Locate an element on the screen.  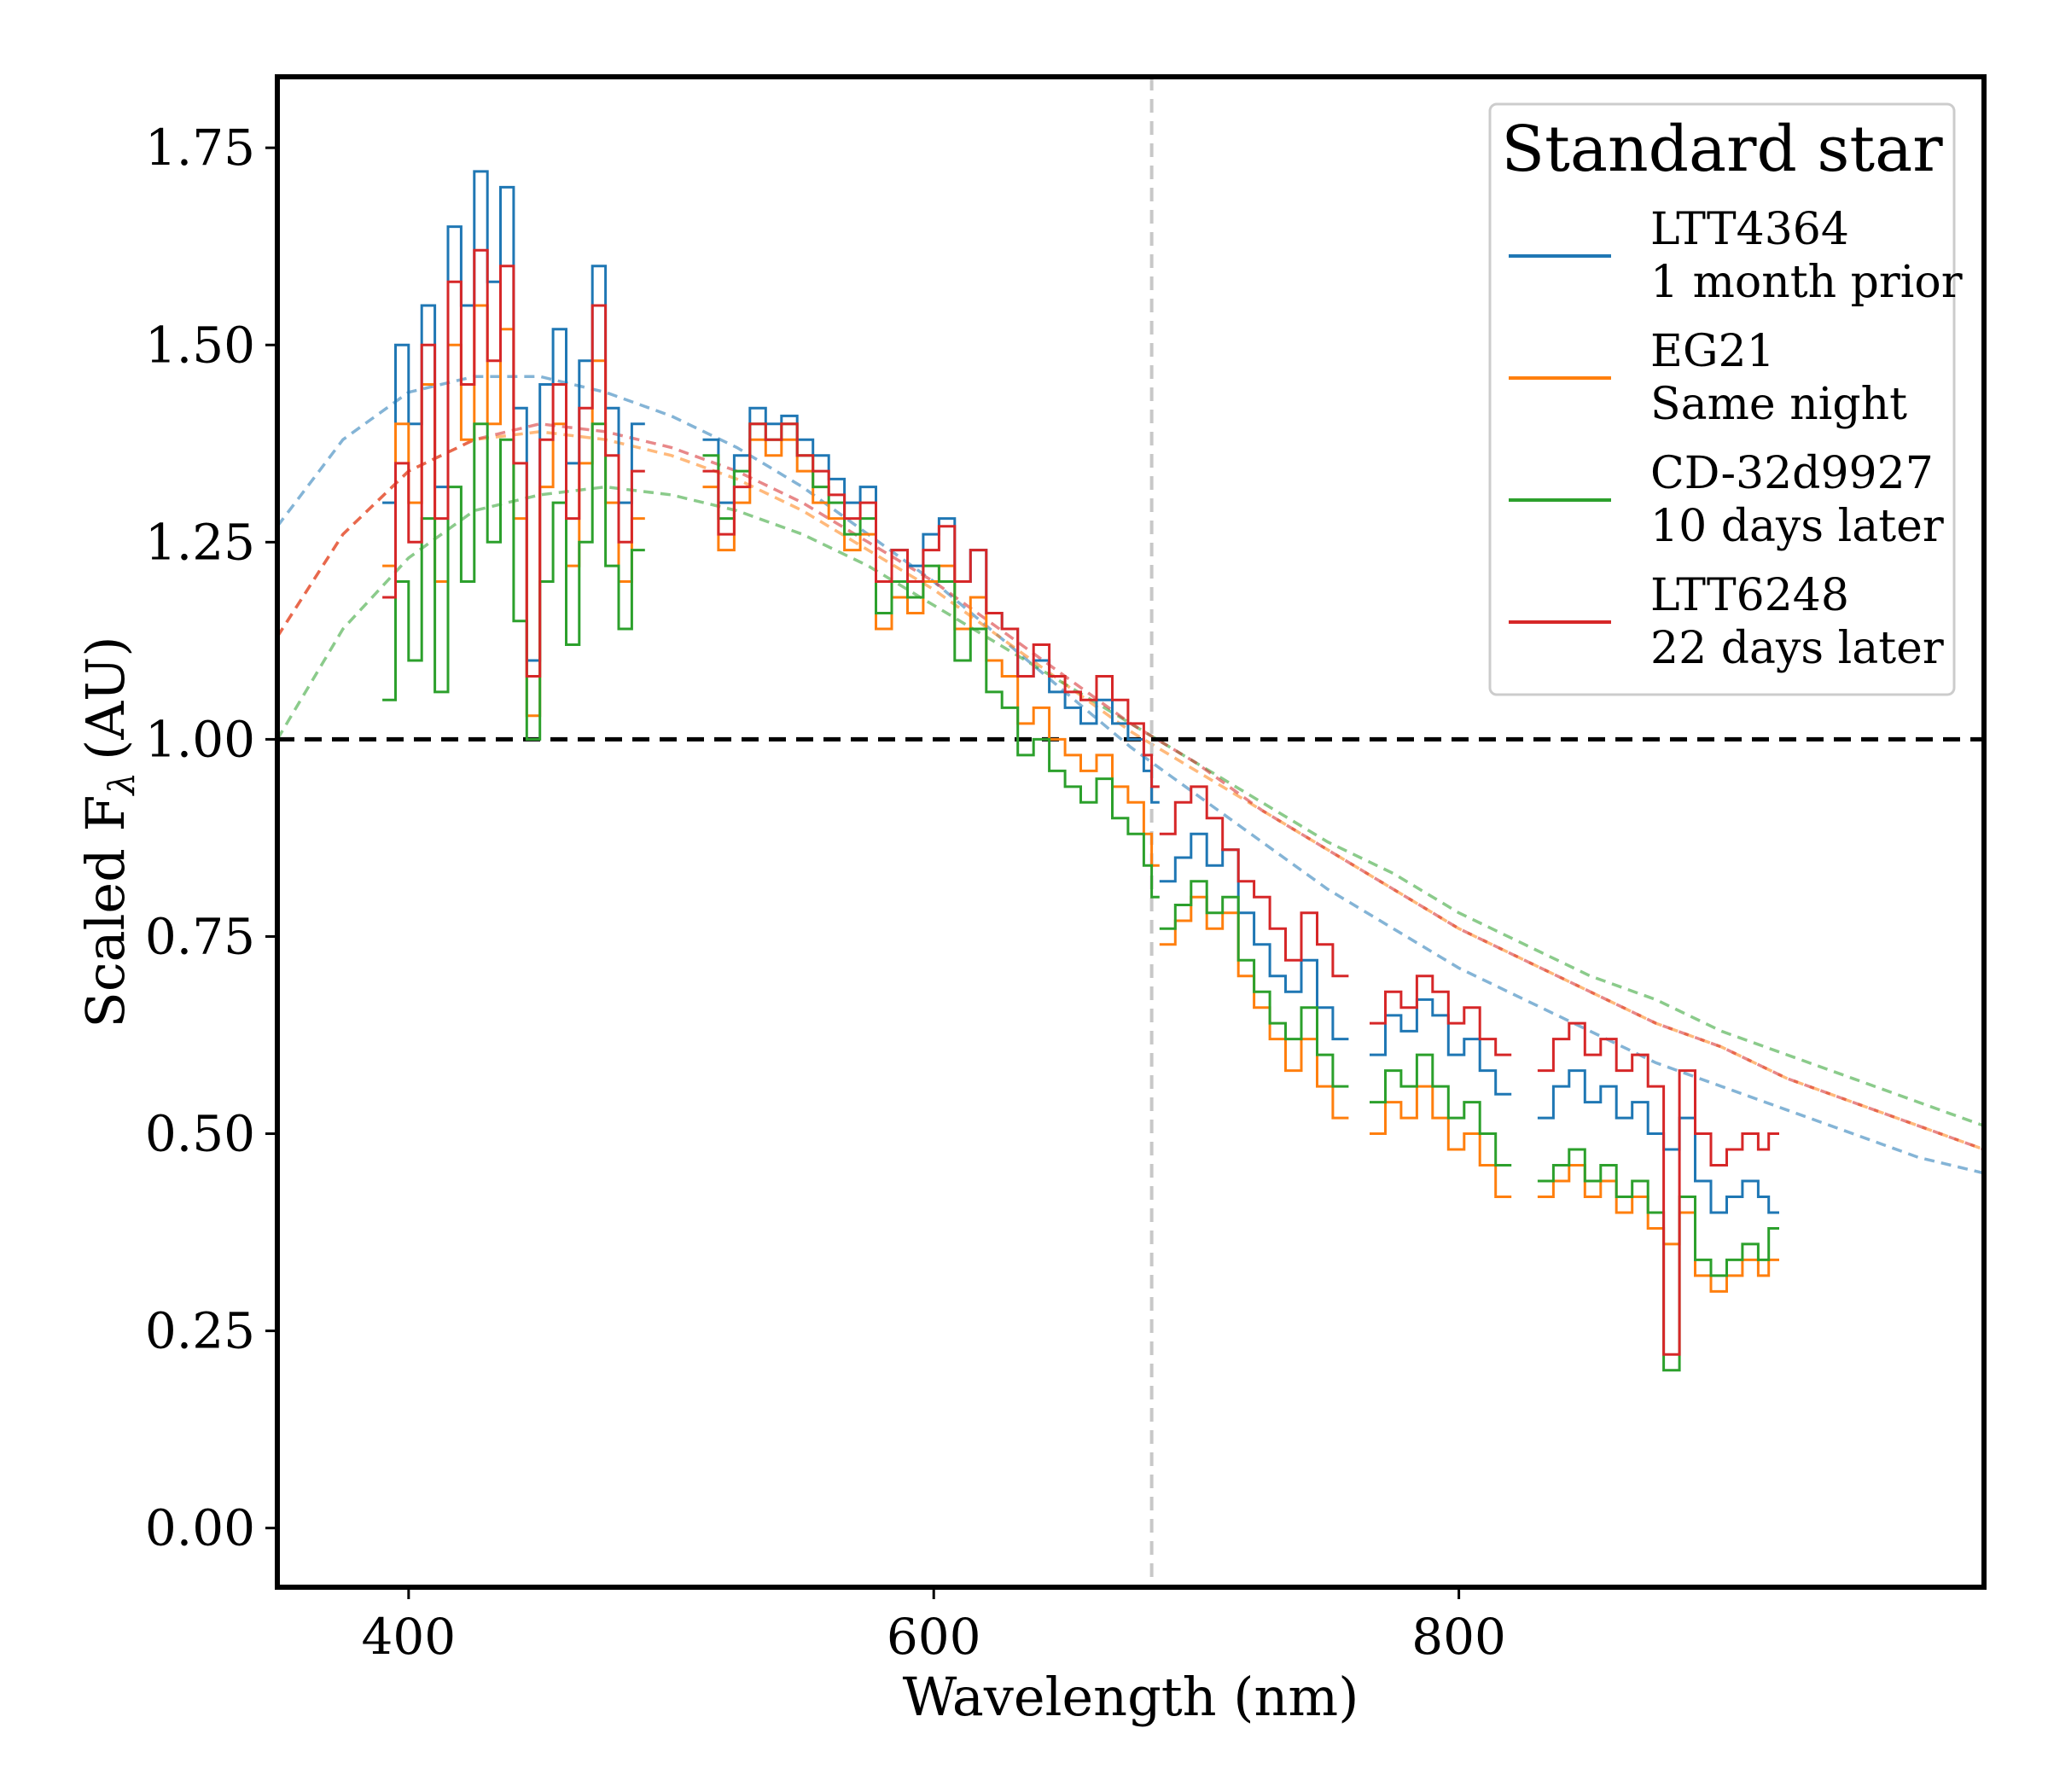
legend-sublabel-2: 10 days later is located at coordinates (1797, 526).